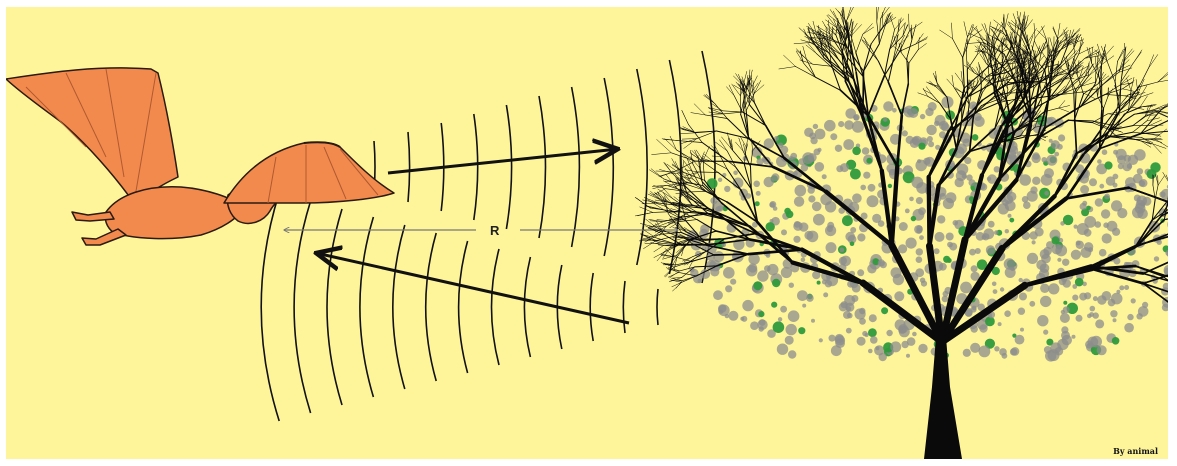 This screenshot has width=1177, height=466. I want to click on bat-icon, so click(200, 156).